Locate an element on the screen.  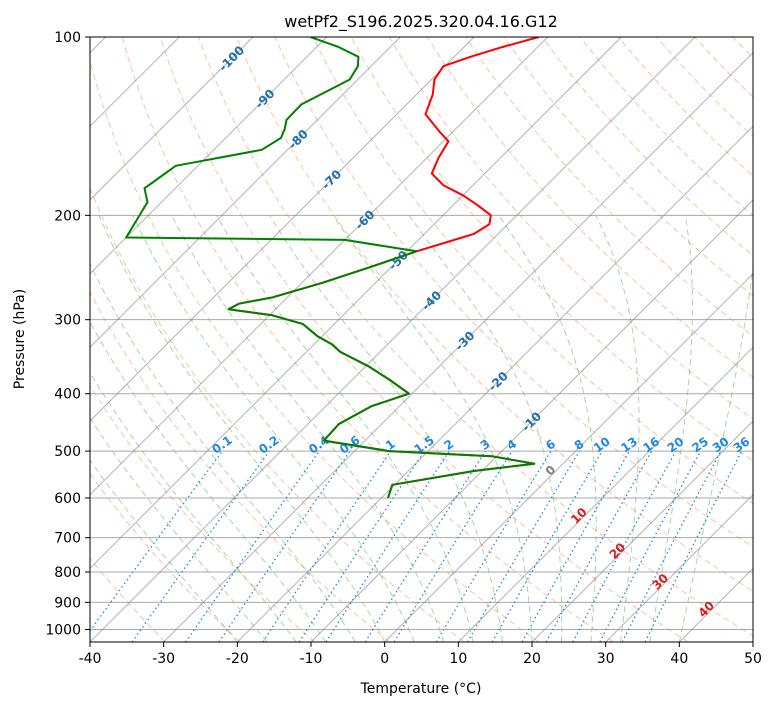
x-tick-label: -30 is located at coordinates (163, 659).